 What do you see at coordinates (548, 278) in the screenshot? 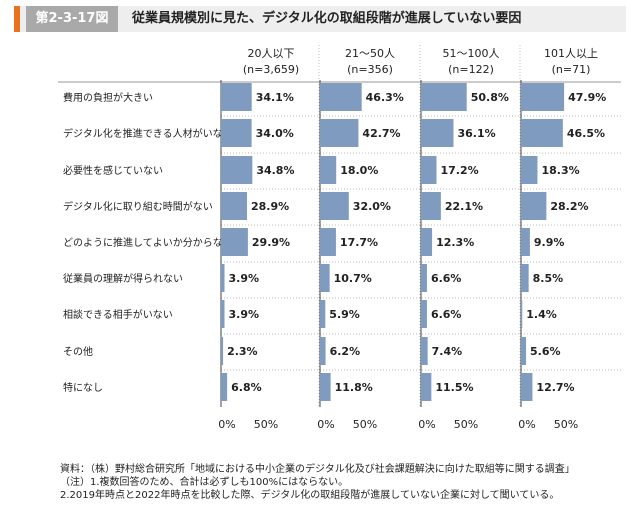
I see `bar-value-label: 8.5%` at bounding box center [548, 278].